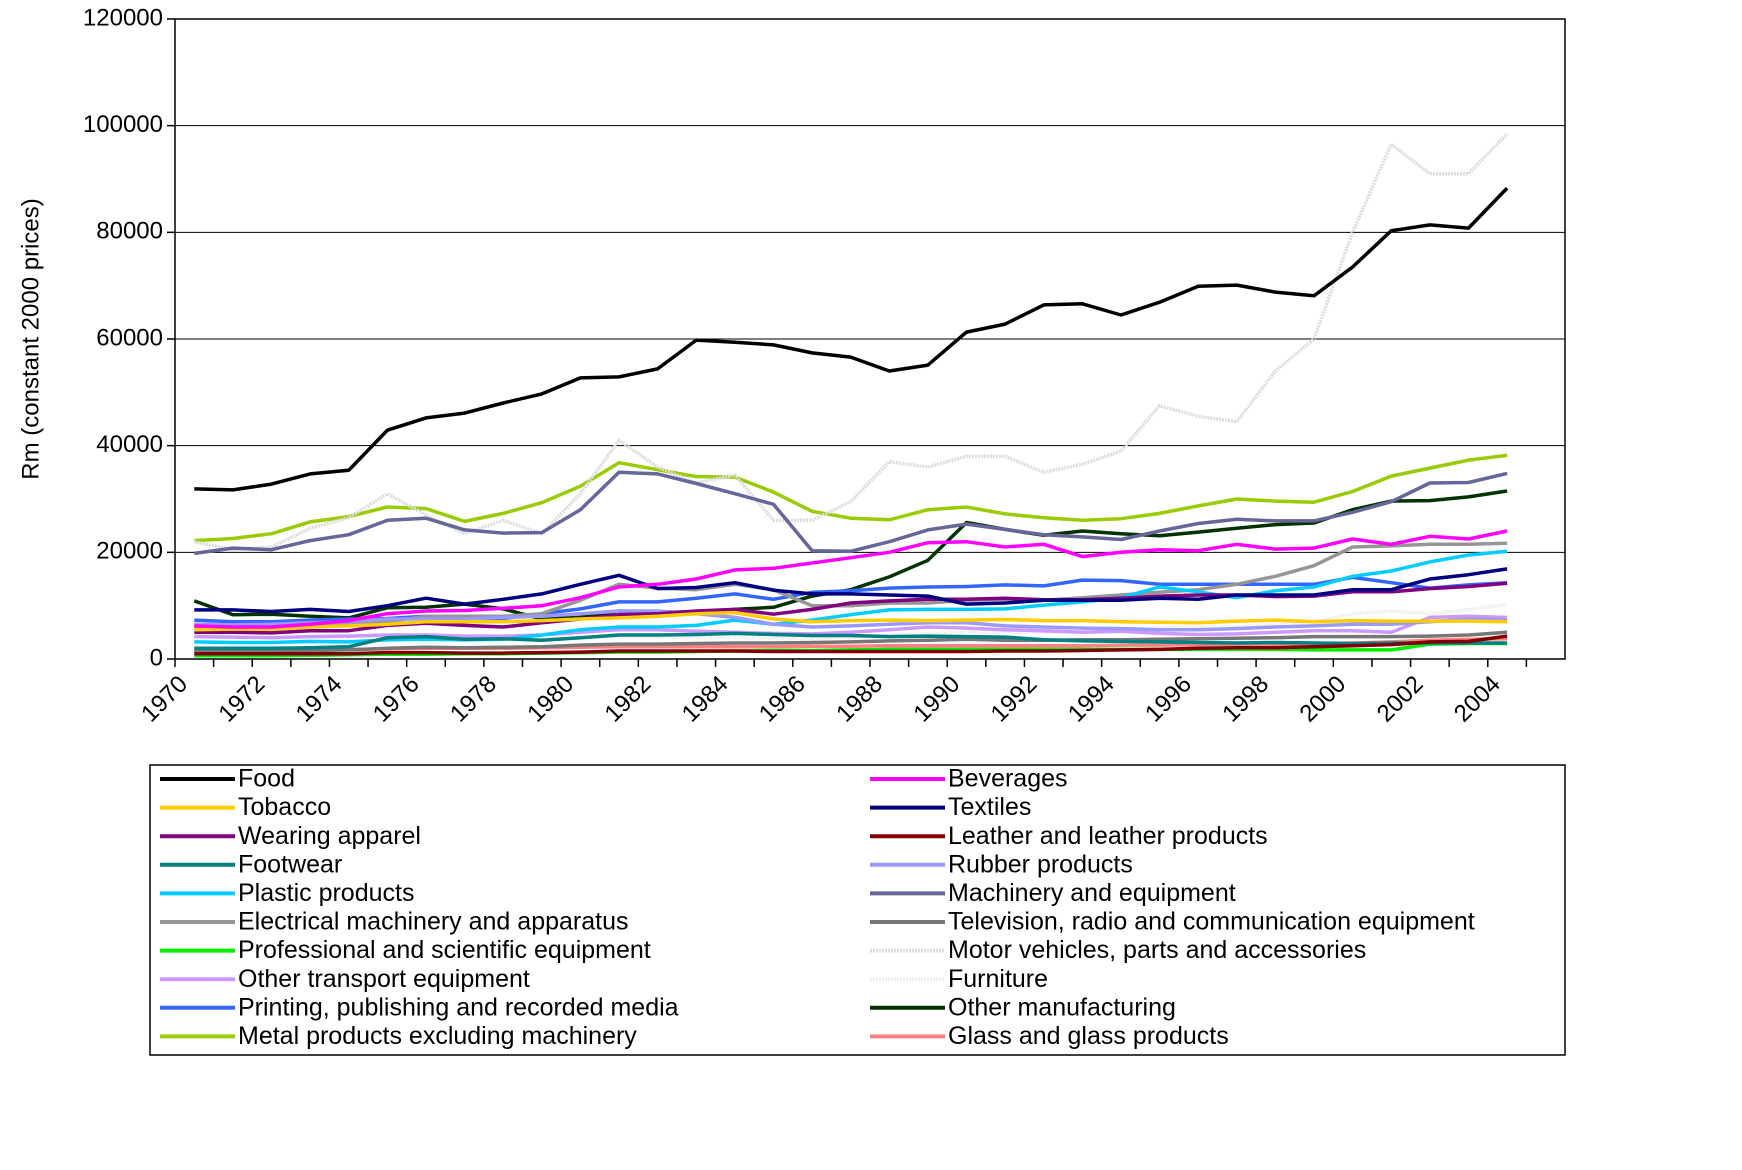  Describe the element at coordinates (266, 779) in the screenshot. I see `legend-label: Food` at that location.